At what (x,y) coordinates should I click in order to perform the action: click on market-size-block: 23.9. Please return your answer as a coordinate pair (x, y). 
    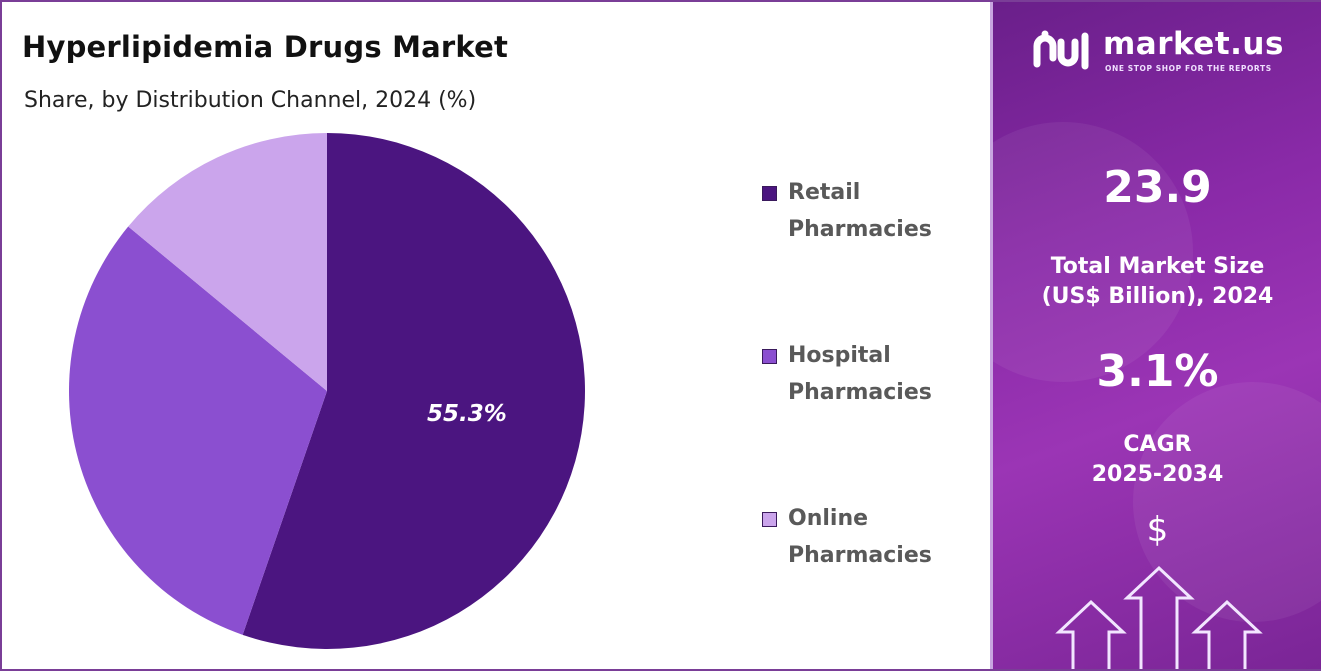
    Looking at the image, I should click on (1157, 187).